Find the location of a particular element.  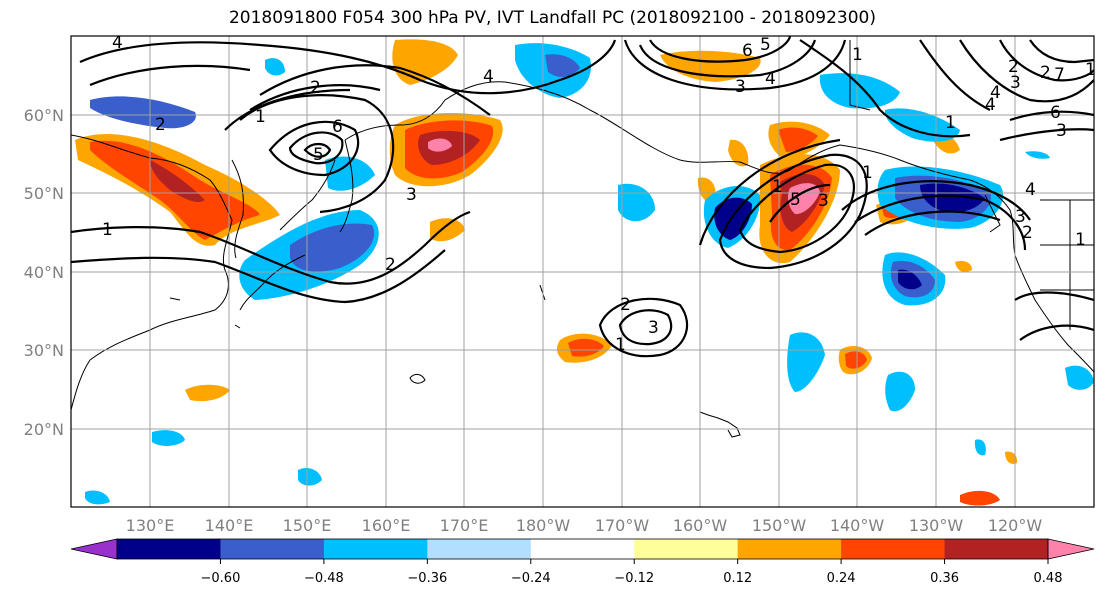

lon-label: 140°E is located at coordinates (229, 525).